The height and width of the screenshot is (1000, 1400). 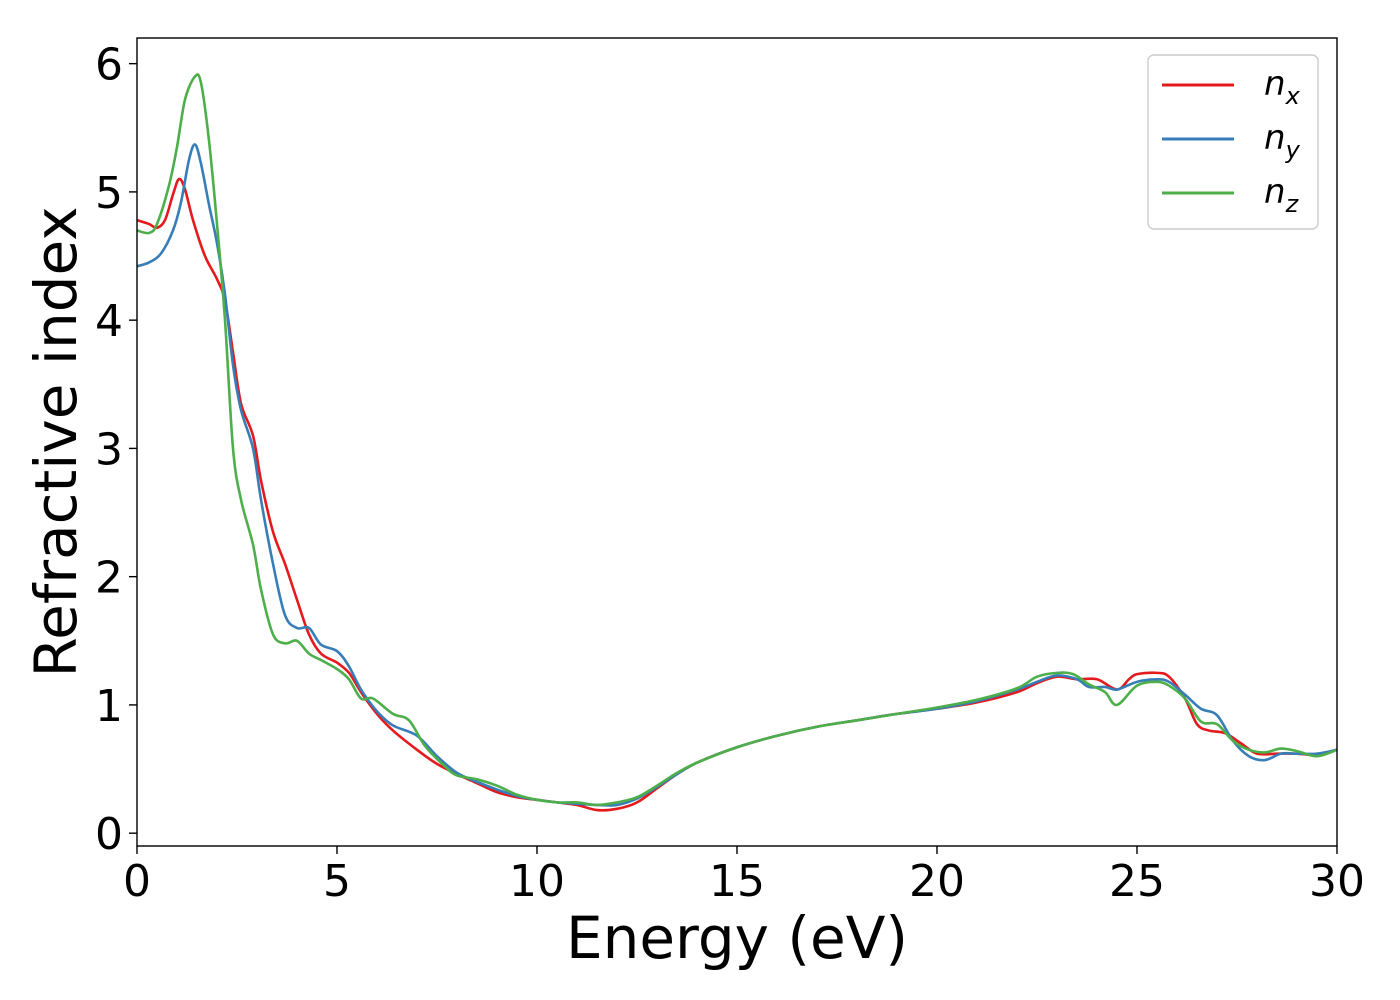 What do you see at coordinates (737, 938) in the screenshot?
I see `x-axis-title: Energy (eV)` at bounding box center [737, 938].